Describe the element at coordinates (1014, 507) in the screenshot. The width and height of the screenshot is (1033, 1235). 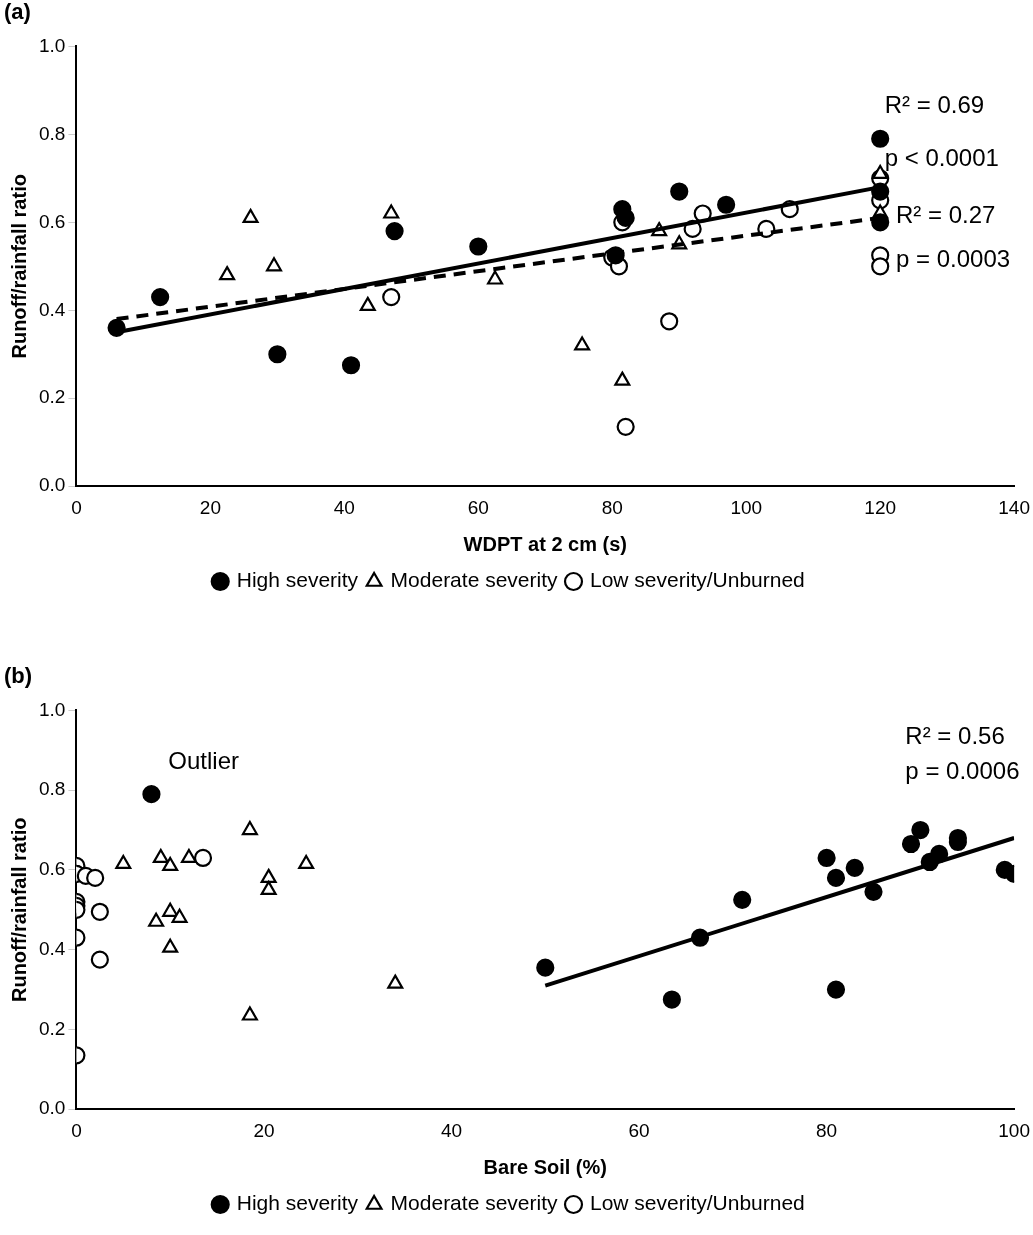
I see `x-tick-label: 140` at that location.